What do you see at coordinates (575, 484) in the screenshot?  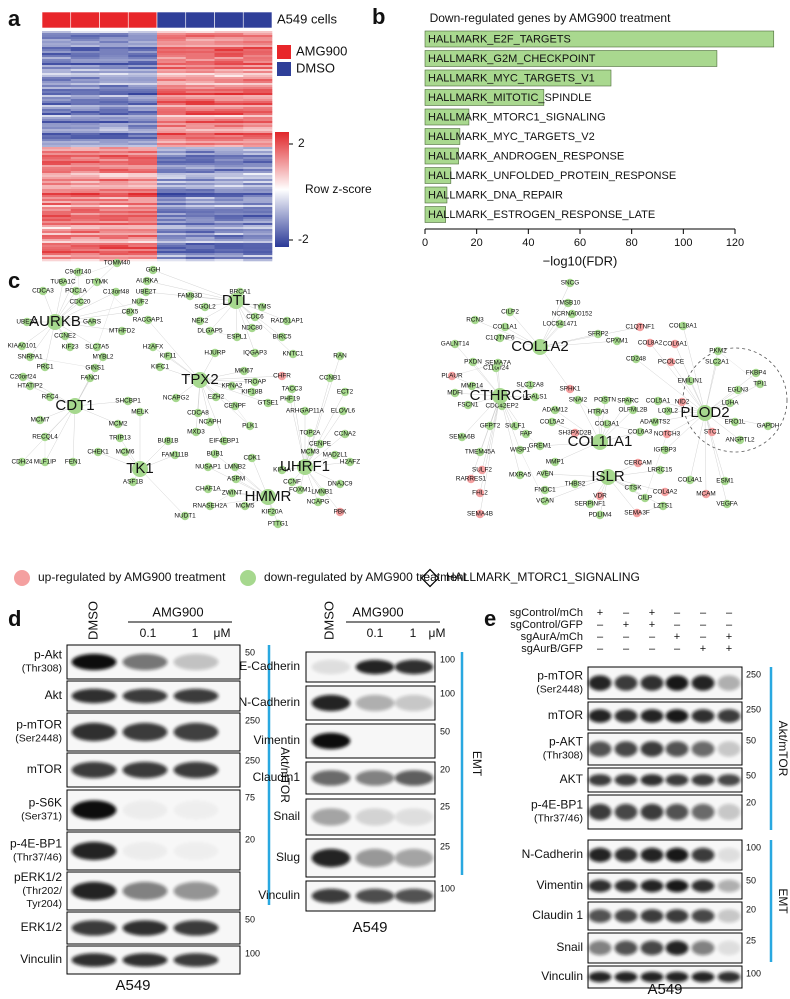 I see `gene-label: THBS2` at bounding box center [575, 484].